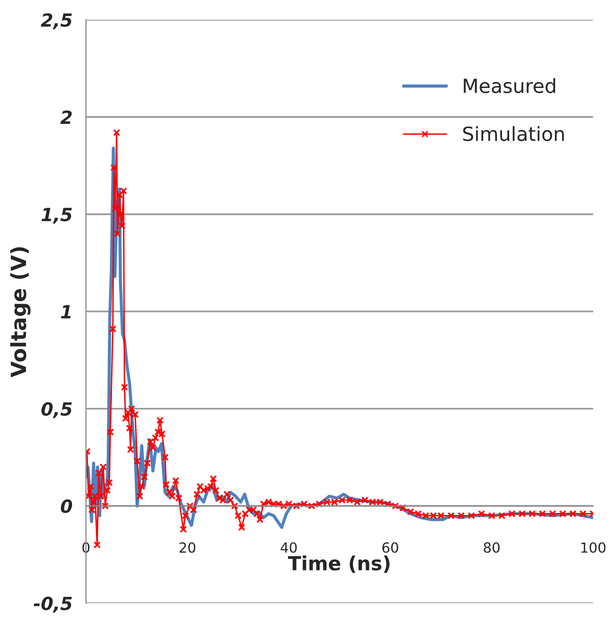 Image resolution: width=614 pixels, height=618 pixels. Describe the element at coordinates (510, 86) in the screenshot. I see `legend-label: Measured` at that location.